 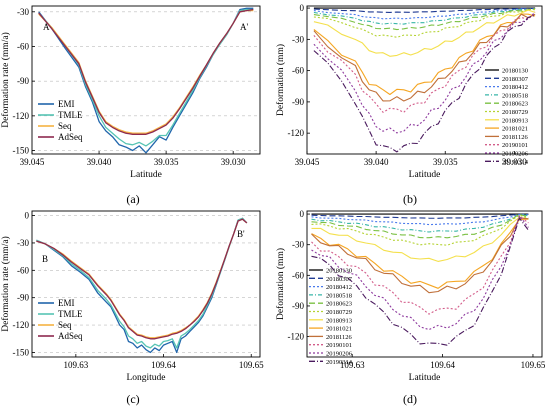 I want to click on annotation-end: A', so click(x=244, y=27).